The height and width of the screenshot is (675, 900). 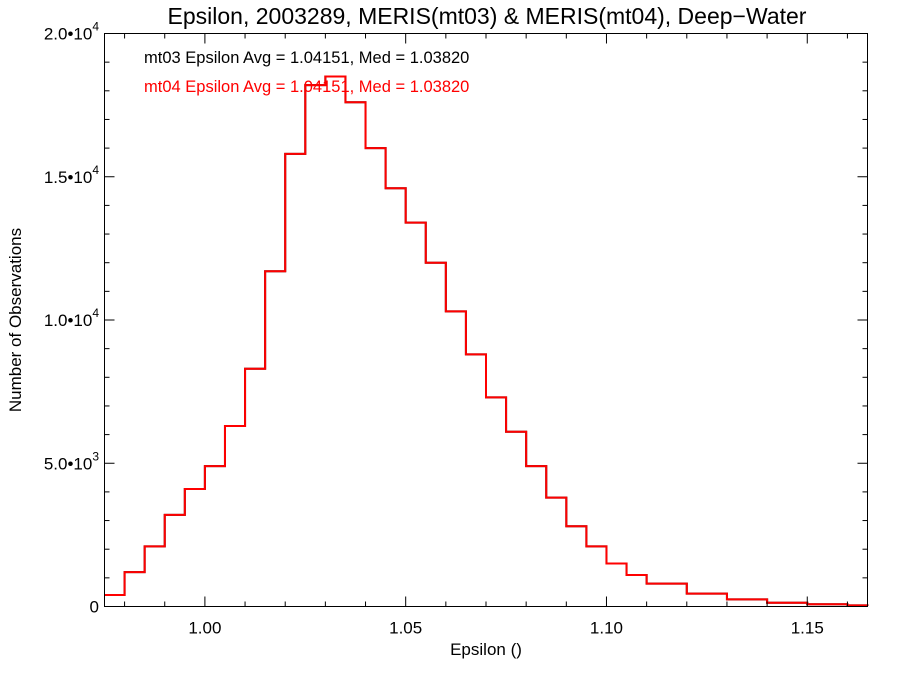 What do you see at coordinates (486, 649) in the screenshot?
I see `x-axis-label: Epsilon ()` at bounding box center [486, 649].